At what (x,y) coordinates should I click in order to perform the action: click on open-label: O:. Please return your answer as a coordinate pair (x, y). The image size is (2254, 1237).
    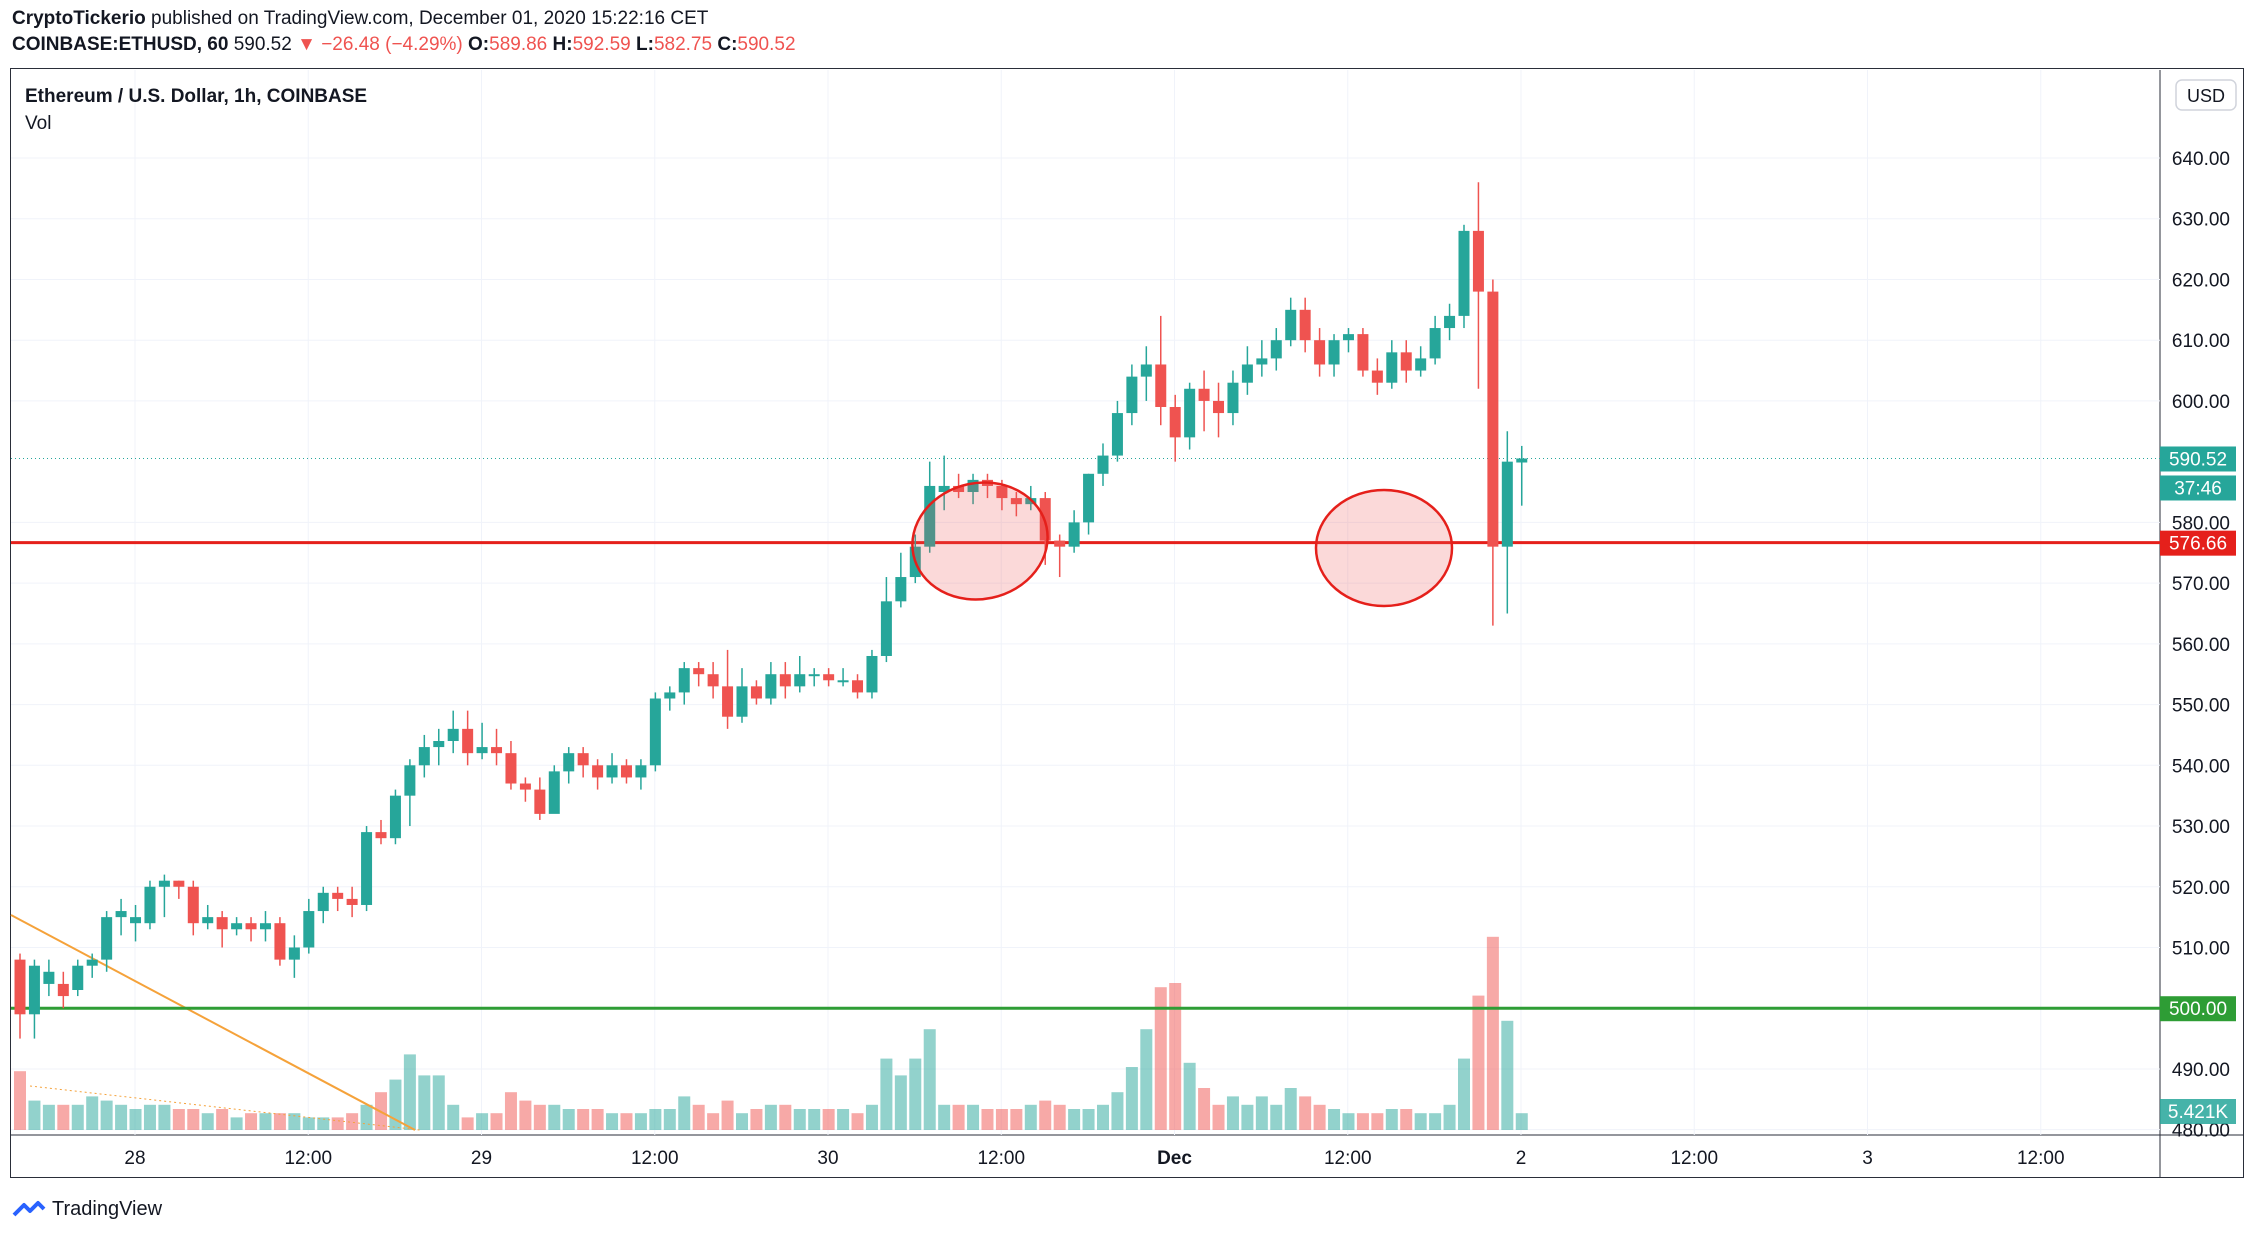
    Looking at the image, I should click on (479, 44).